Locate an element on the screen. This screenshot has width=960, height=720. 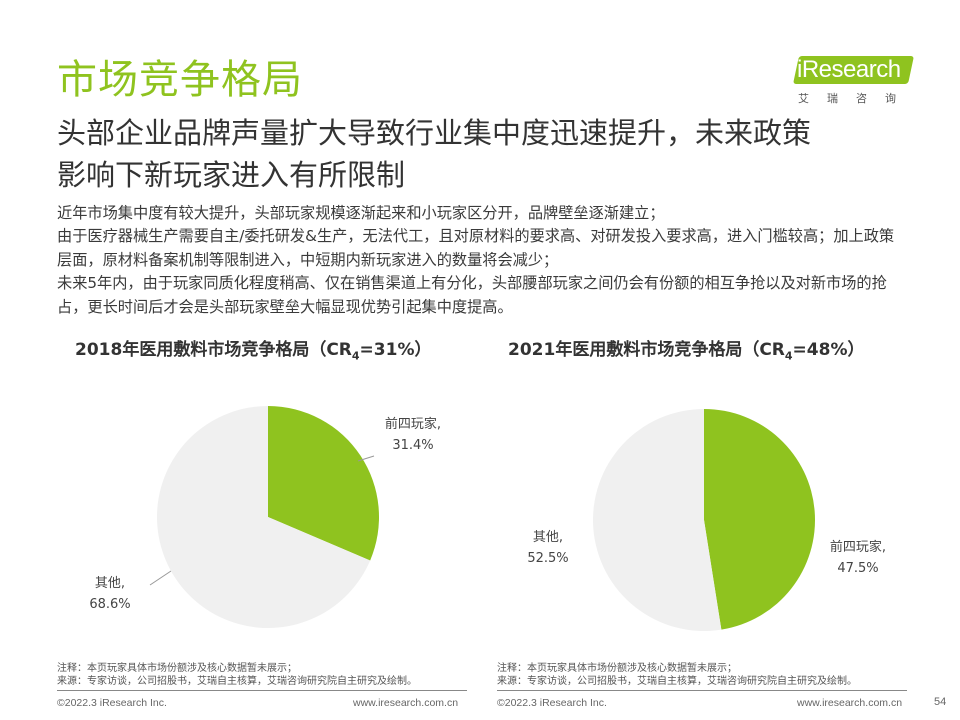
logo-subtitle: 艾瑞咨询 is located at coordinates (856, 98).